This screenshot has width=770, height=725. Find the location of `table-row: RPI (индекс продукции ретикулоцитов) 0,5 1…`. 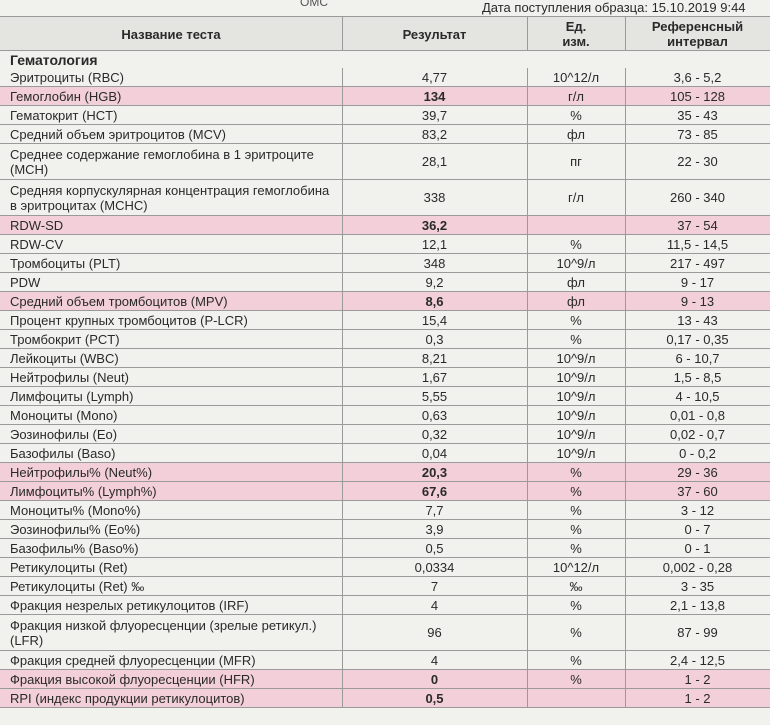

table-row: RPI (индекс продукции ретикулоцитов) 0,5 1… is located at coordinates (385, 698).